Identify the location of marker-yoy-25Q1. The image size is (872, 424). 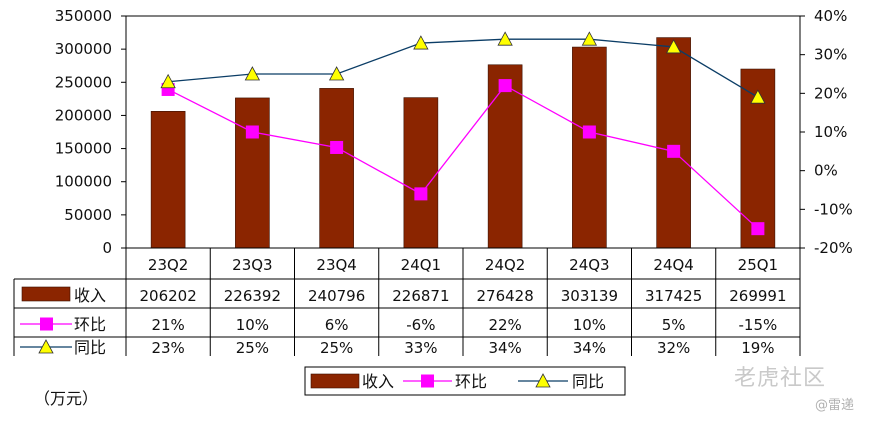
(758, 96).